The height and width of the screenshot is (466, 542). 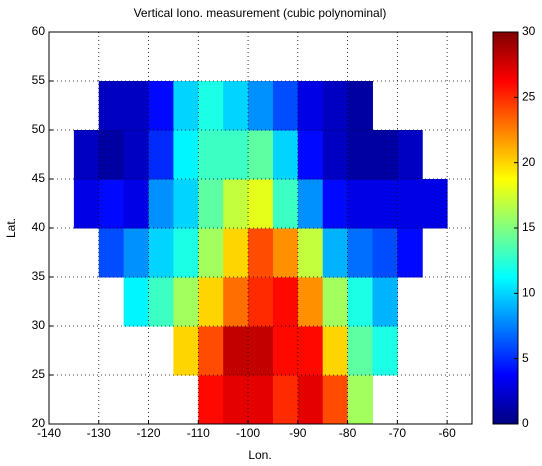 I want to click on y-axis-label: Lat., so click(x=11, y=228).